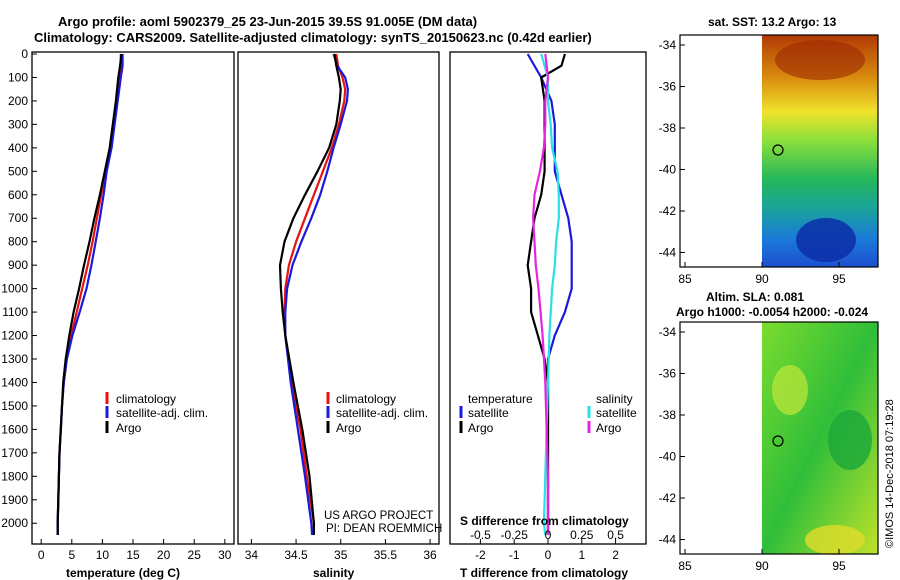  I want to click on x-tick-label: 35, so click(341, 555).